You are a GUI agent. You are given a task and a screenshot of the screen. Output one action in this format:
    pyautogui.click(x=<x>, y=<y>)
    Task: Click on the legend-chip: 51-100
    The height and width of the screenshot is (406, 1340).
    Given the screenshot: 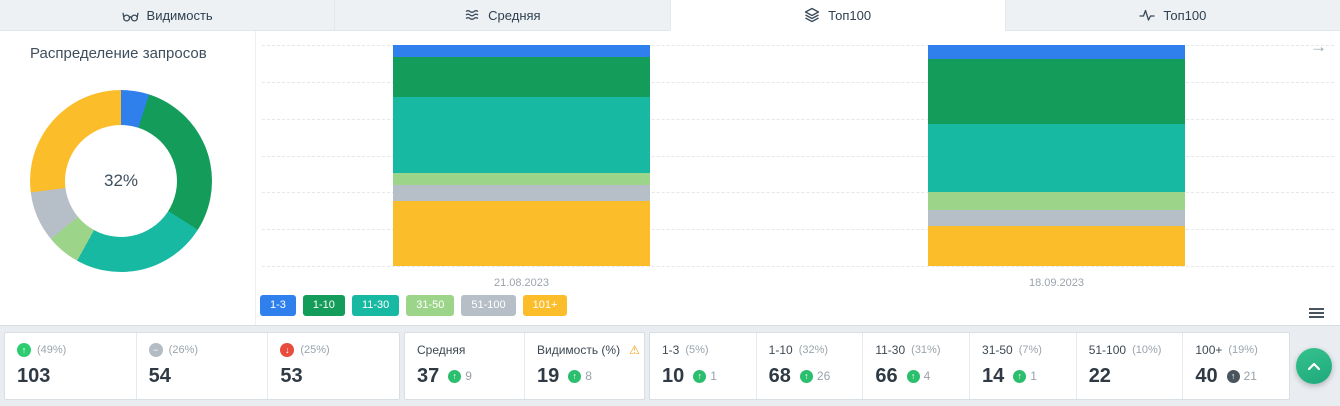 What is the action you would take?
    pyautogui.click(x=488, y=305)
    